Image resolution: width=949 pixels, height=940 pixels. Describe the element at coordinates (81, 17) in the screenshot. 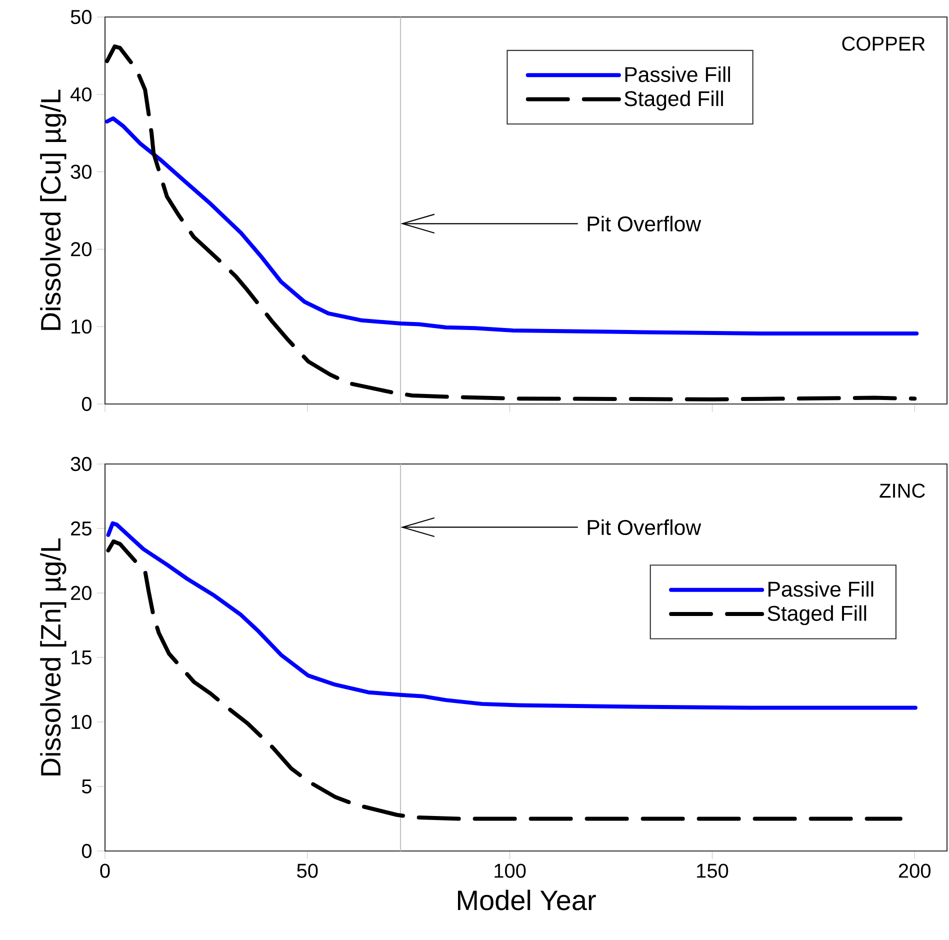

I see `y-tick-label: 50` at that location.